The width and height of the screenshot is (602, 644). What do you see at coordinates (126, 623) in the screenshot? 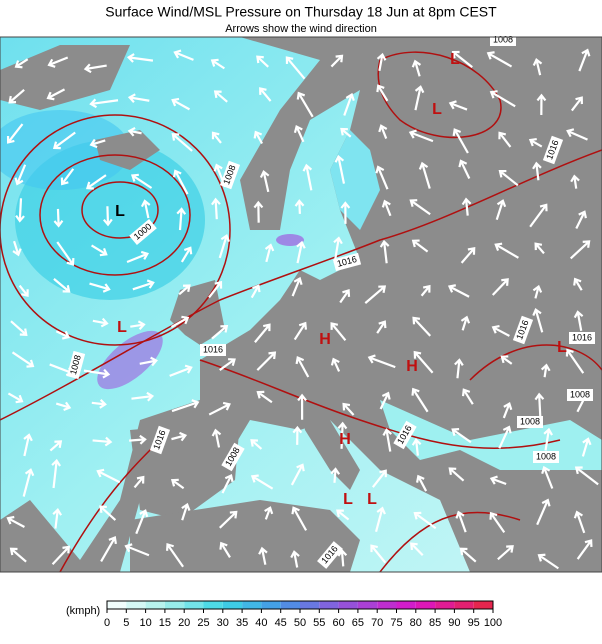
I see `colorbar-tick-label: 5` at bounding box center [126, 623].